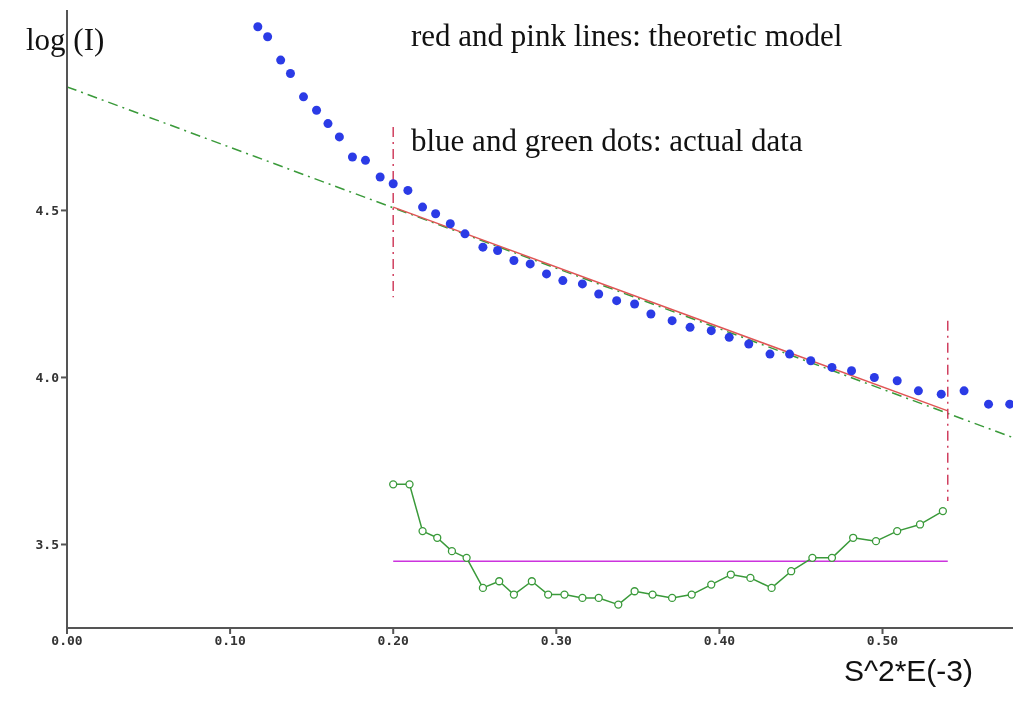  What do you see at coordinates (47, 211) in the screenshot?
I see `y-tick-label: 4.5` at bounding box center [47, 211].